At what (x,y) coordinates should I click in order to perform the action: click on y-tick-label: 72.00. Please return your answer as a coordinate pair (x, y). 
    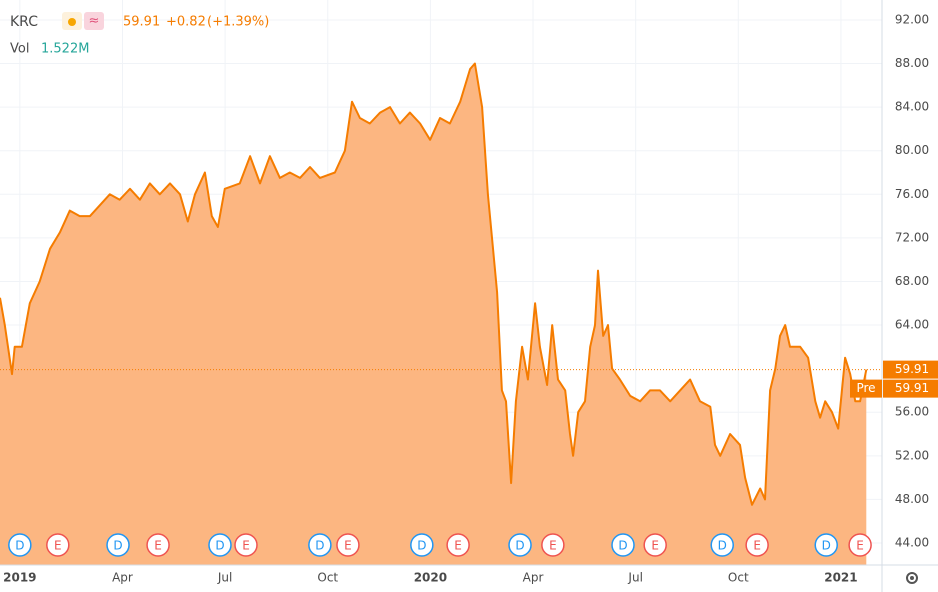
    Looking at the image, I should click on (912, 237).